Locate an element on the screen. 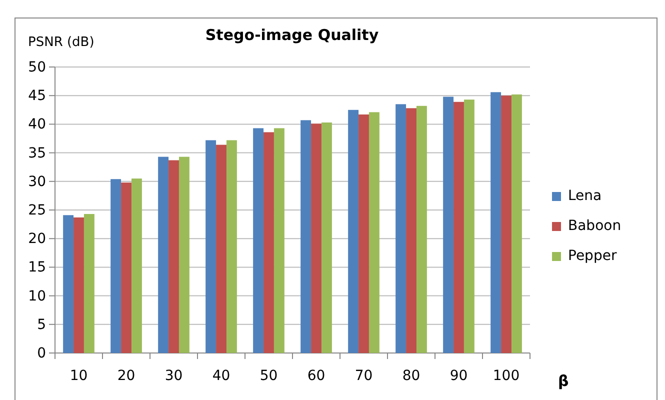 Image resolution: width=665 pixels, height=400 pixels. y-tick-label: 10 is located at coordinates (37, 296).